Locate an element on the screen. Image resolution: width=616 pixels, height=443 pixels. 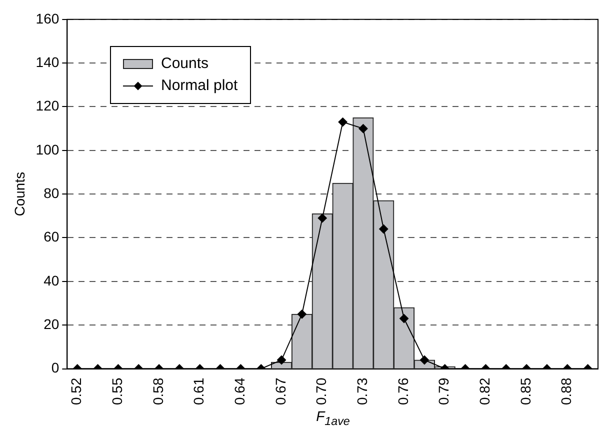
x-tick-label: 0.67 is located at coordinates (280, 391).